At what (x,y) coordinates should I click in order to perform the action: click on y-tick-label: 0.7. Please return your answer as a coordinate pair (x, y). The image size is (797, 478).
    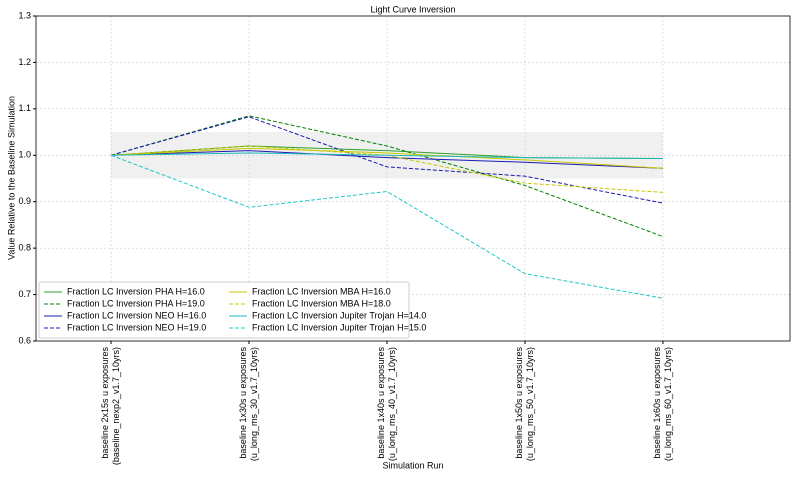
    Looking at the image, I should click on (24, 294).